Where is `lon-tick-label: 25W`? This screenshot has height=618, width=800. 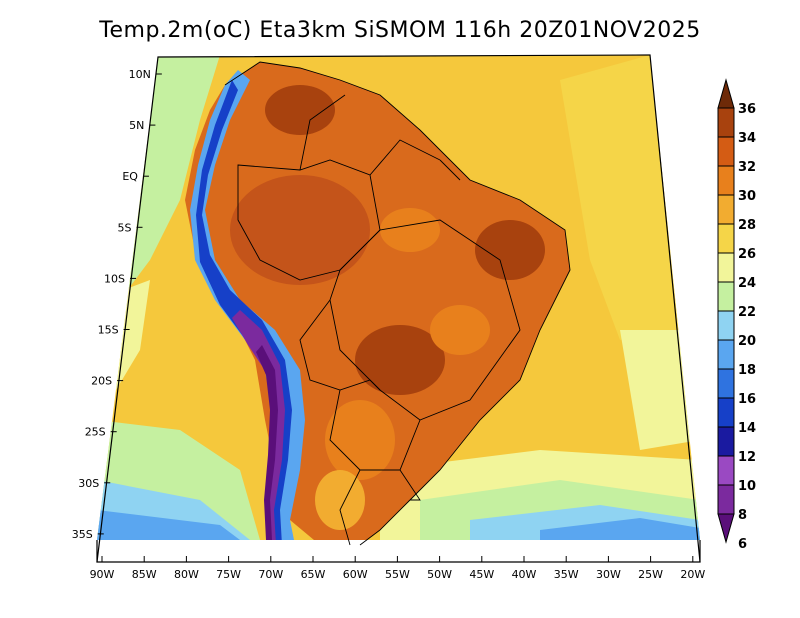
lon-tick-label: 25W is located at coordinates (650, 574).